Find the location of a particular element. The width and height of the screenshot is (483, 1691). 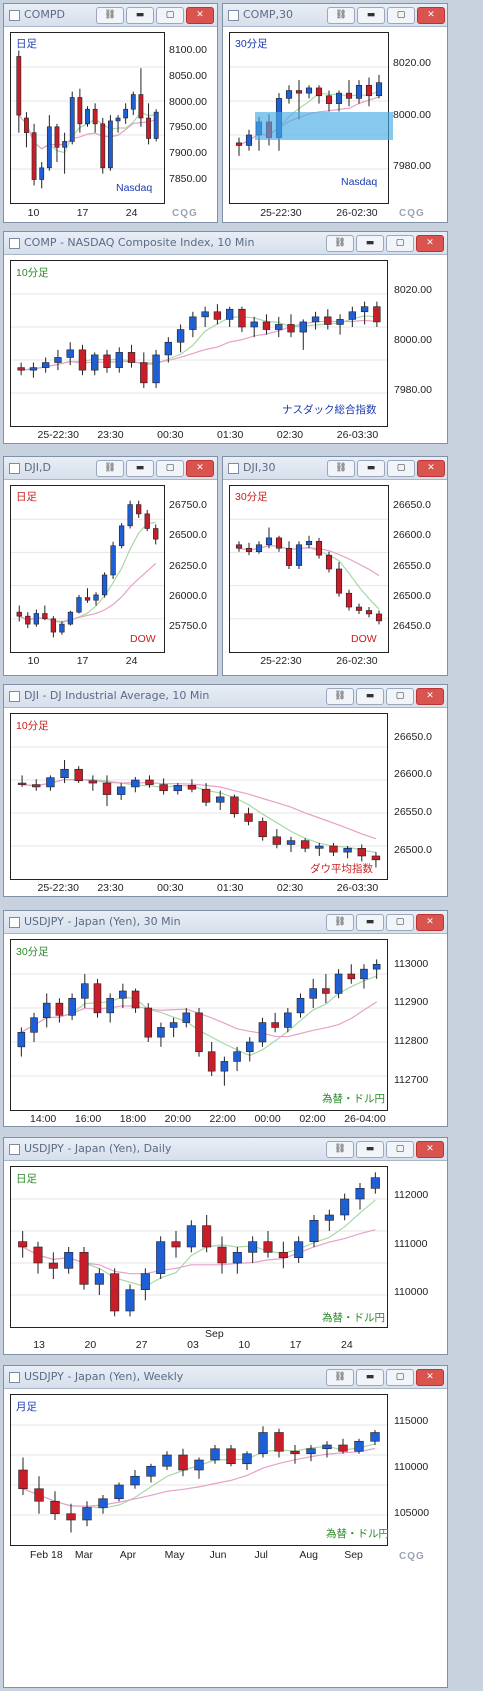

window-titlebar: COMPD ⛓ ▬ ▢ ✕ is located at coordinates (110, 15).